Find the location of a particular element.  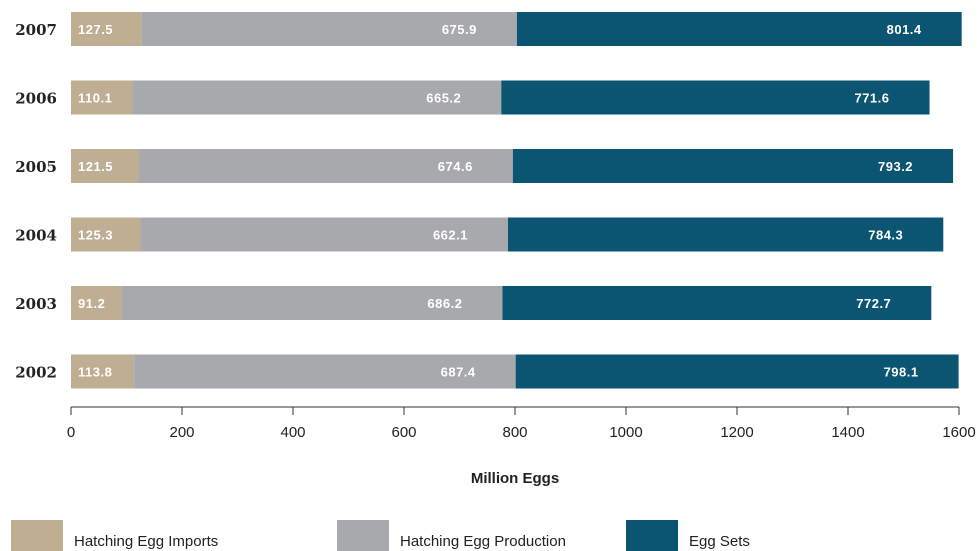

data-label-2006-2: 665.2 is located at coordinates (443, 98).